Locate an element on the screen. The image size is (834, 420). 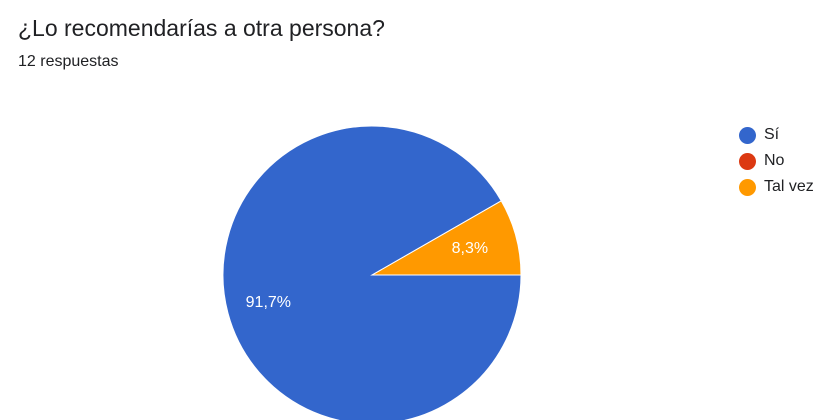
legend: Sí No Tal vez is located at coordinates (776, 162).